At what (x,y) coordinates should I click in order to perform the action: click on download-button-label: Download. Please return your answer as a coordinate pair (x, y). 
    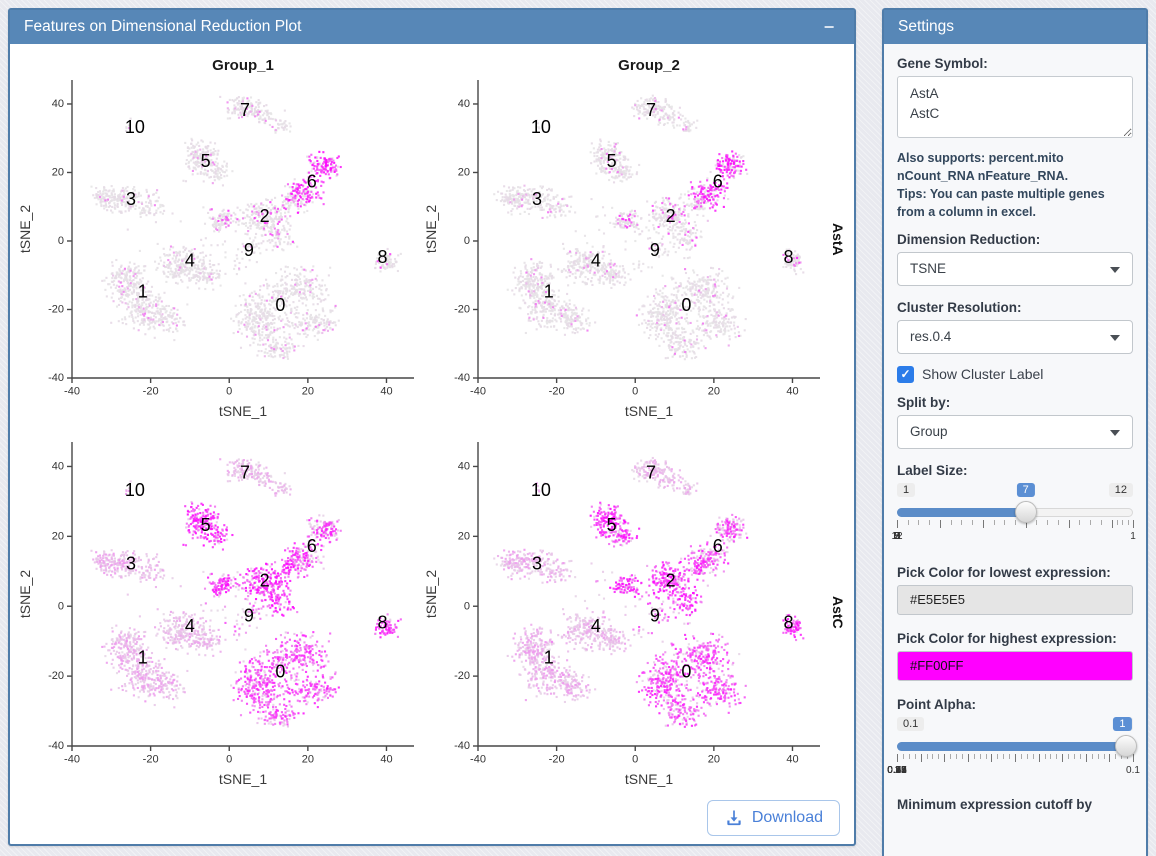
    Looking at the image, I should click on (787, 817).